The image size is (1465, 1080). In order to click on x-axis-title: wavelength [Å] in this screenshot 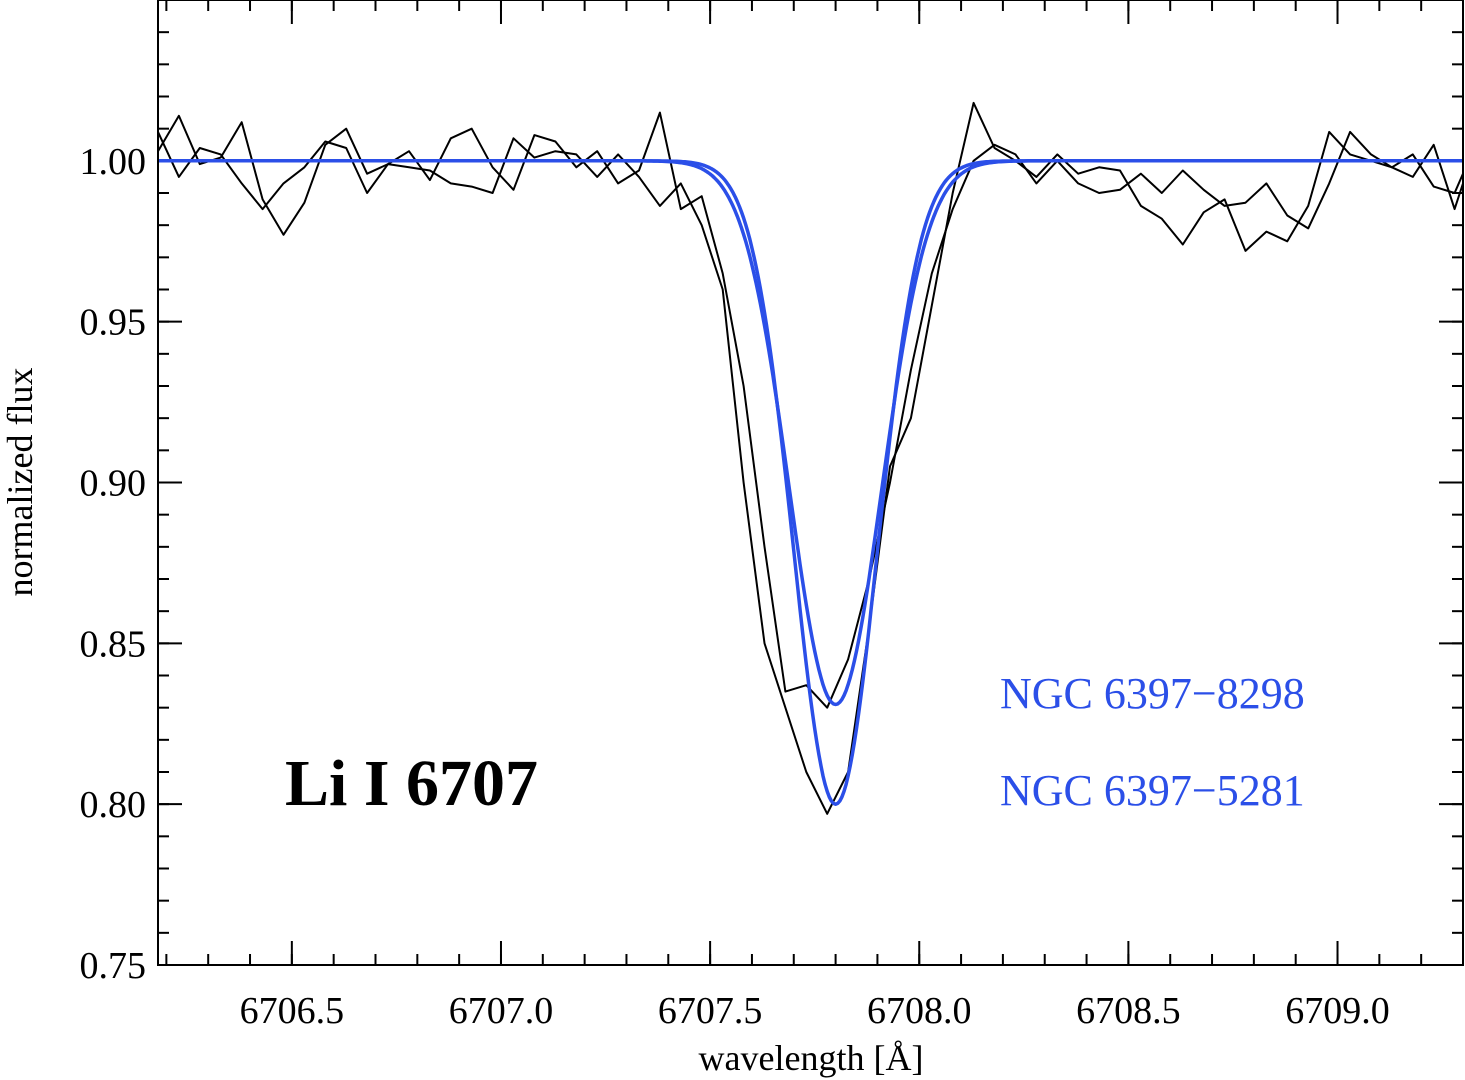, I will do `click(811, 1058)`.